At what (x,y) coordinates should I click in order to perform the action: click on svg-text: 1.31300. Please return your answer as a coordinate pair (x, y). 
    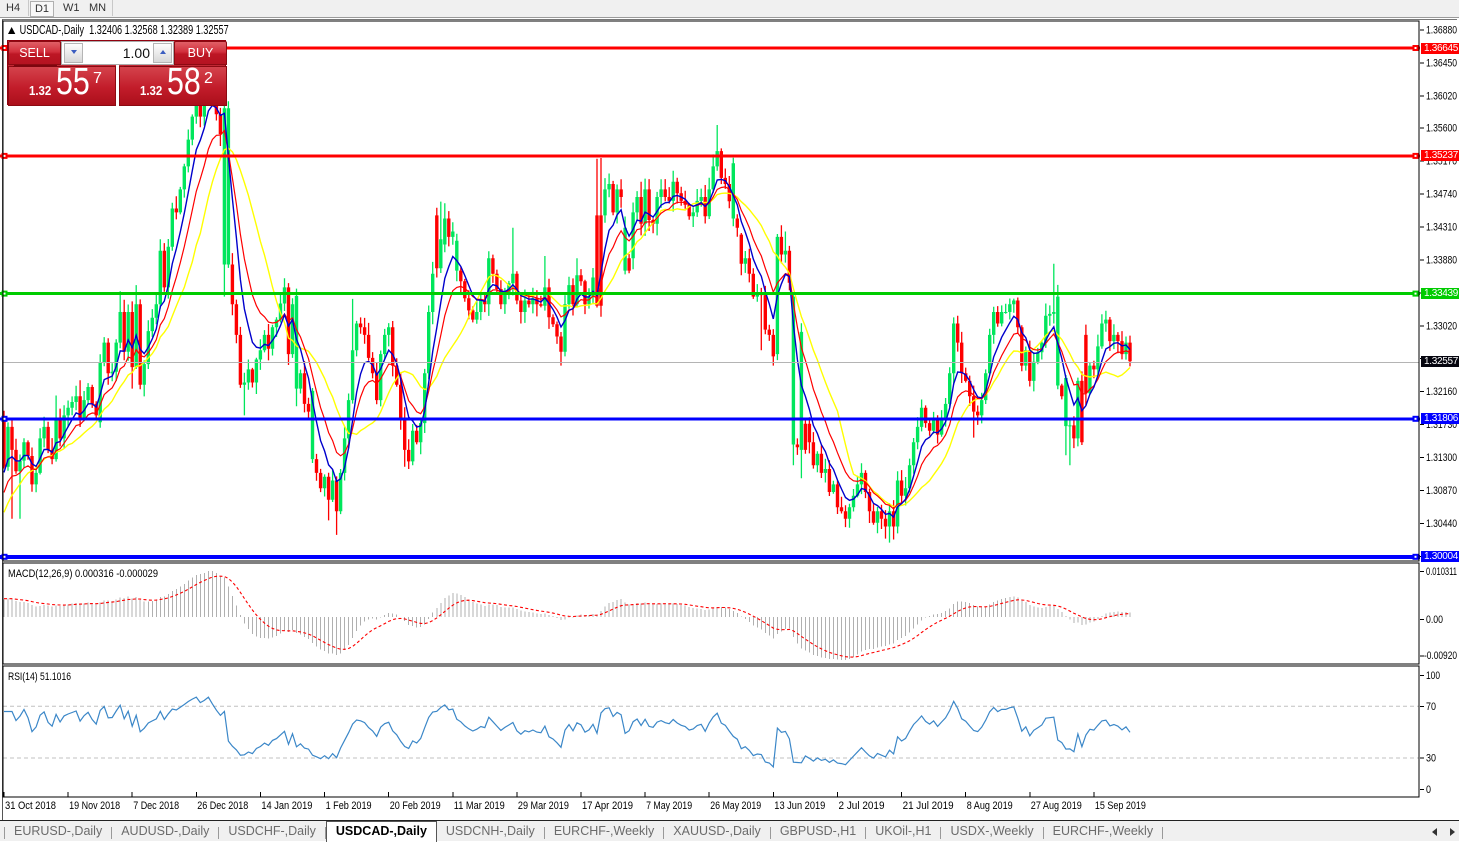
    Looking at the image, I should click on (1441, 458).